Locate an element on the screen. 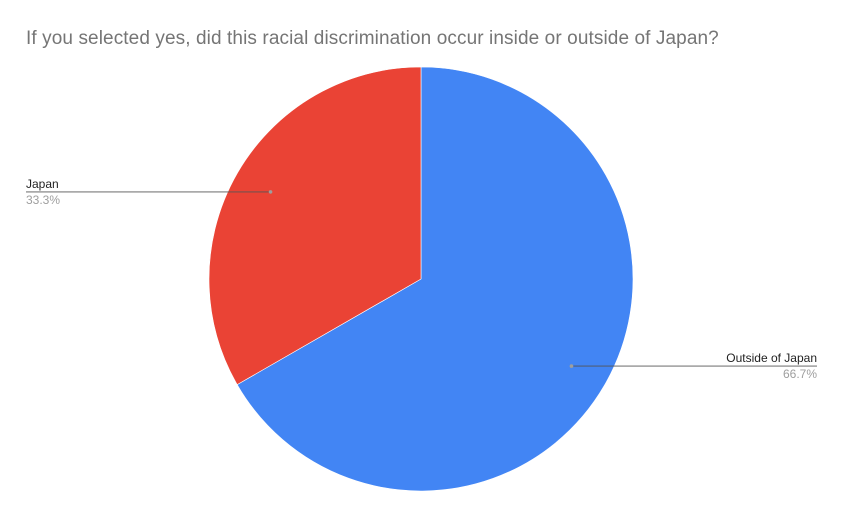 The width and height of the screenshot is (843, 518). leader-dot-japan is located at coordinates (270, 192).